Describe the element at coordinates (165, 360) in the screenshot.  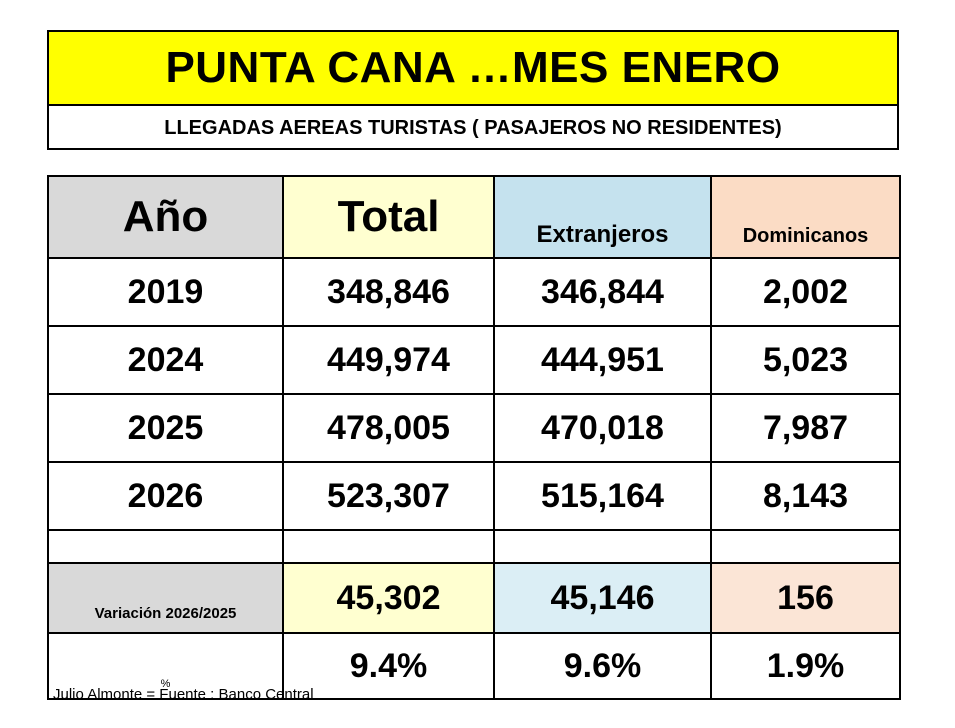
I see `cell-year: 2024` at that location.